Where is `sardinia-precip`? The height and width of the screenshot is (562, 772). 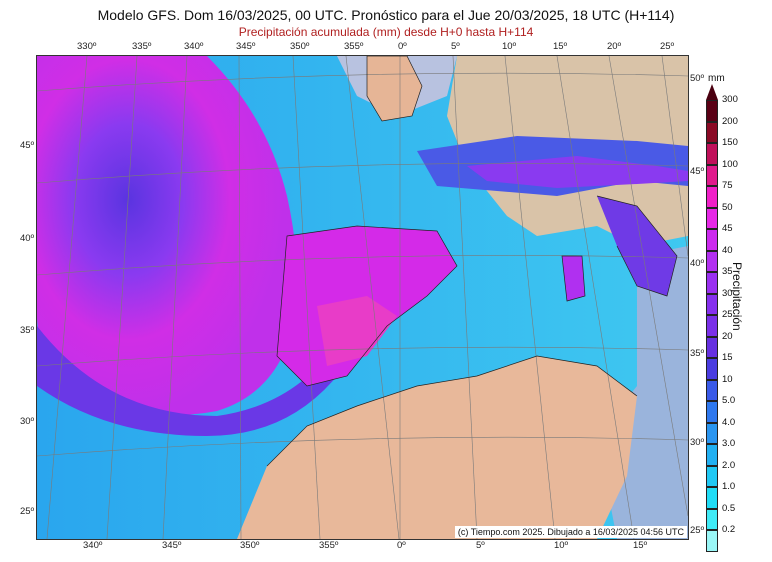 sardinia-precip is located at coordinates (573, 278).